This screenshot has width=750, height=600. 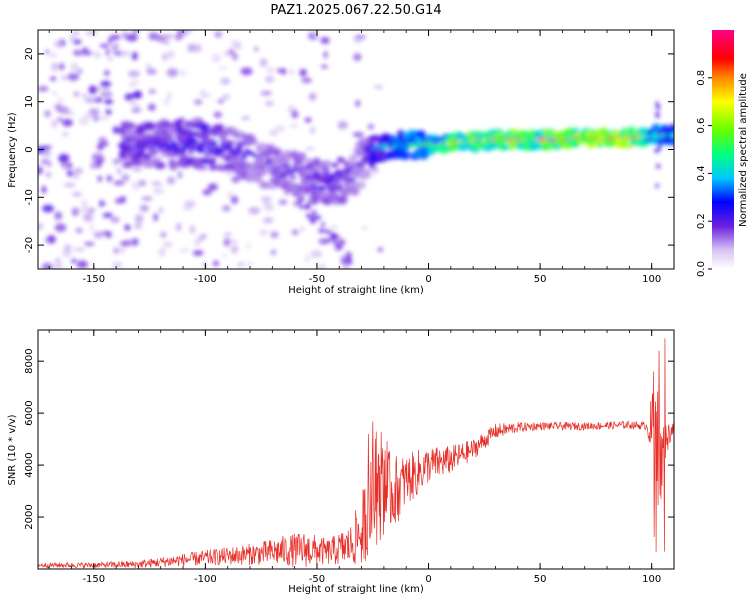 I want to click on snr-xtick-label: -100, so click(x=205, y=579).